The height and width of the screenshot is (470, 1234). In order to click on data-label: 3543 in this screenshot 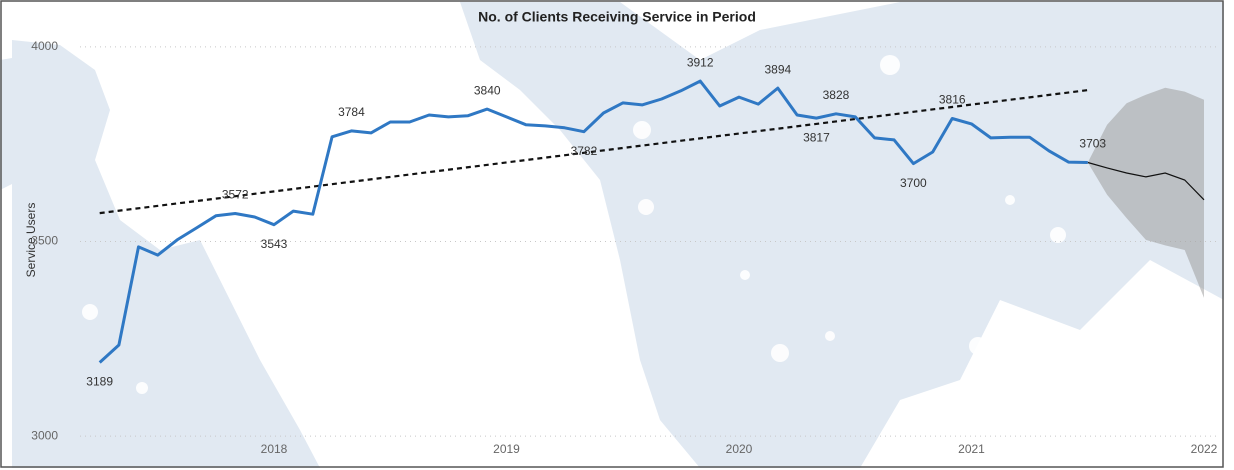, I will do `click(274, 244)`.